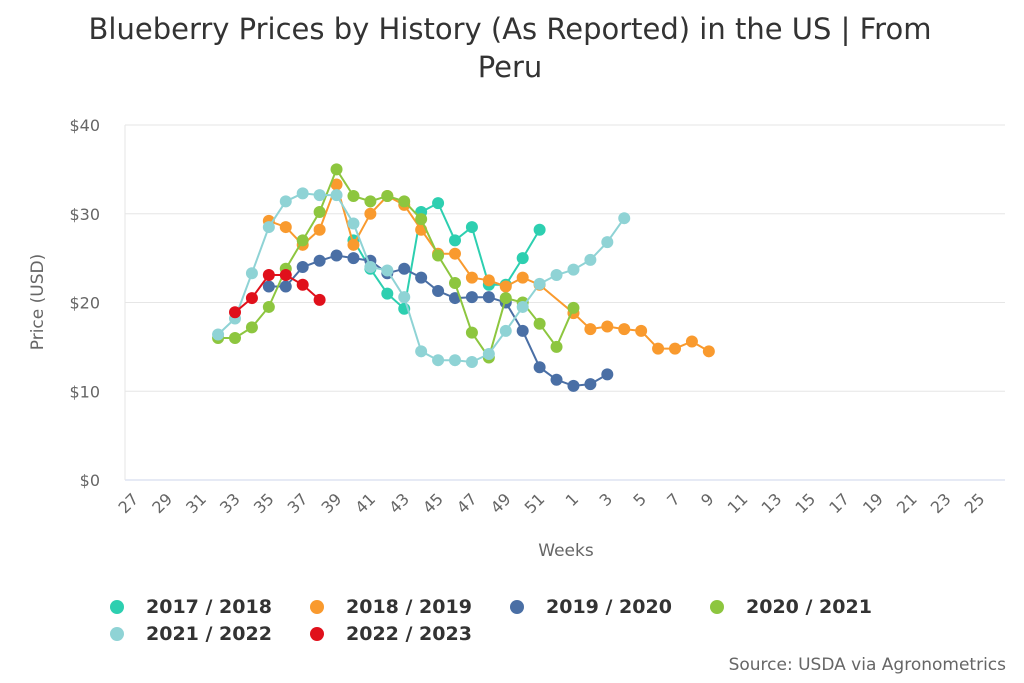  Describe the element at coordinates (867, 665) in the screenshot. I see `source-note: Source: USDA via Agronometrics` at that location.